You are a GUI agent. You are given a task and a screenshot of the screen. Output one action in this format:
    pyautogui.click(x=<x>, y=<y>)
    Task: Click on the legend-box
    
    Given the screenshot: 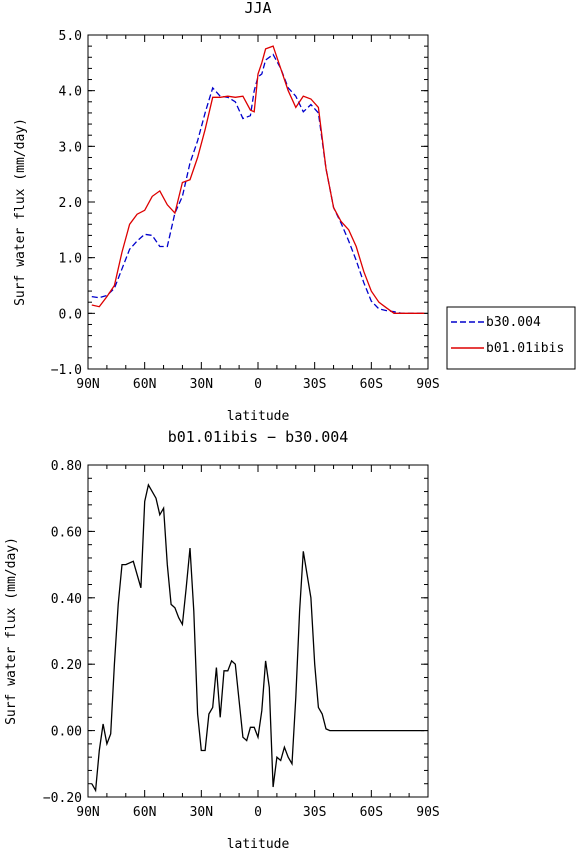 What is the action you would take?
    pyautogui.click(x=511, y=338)
    